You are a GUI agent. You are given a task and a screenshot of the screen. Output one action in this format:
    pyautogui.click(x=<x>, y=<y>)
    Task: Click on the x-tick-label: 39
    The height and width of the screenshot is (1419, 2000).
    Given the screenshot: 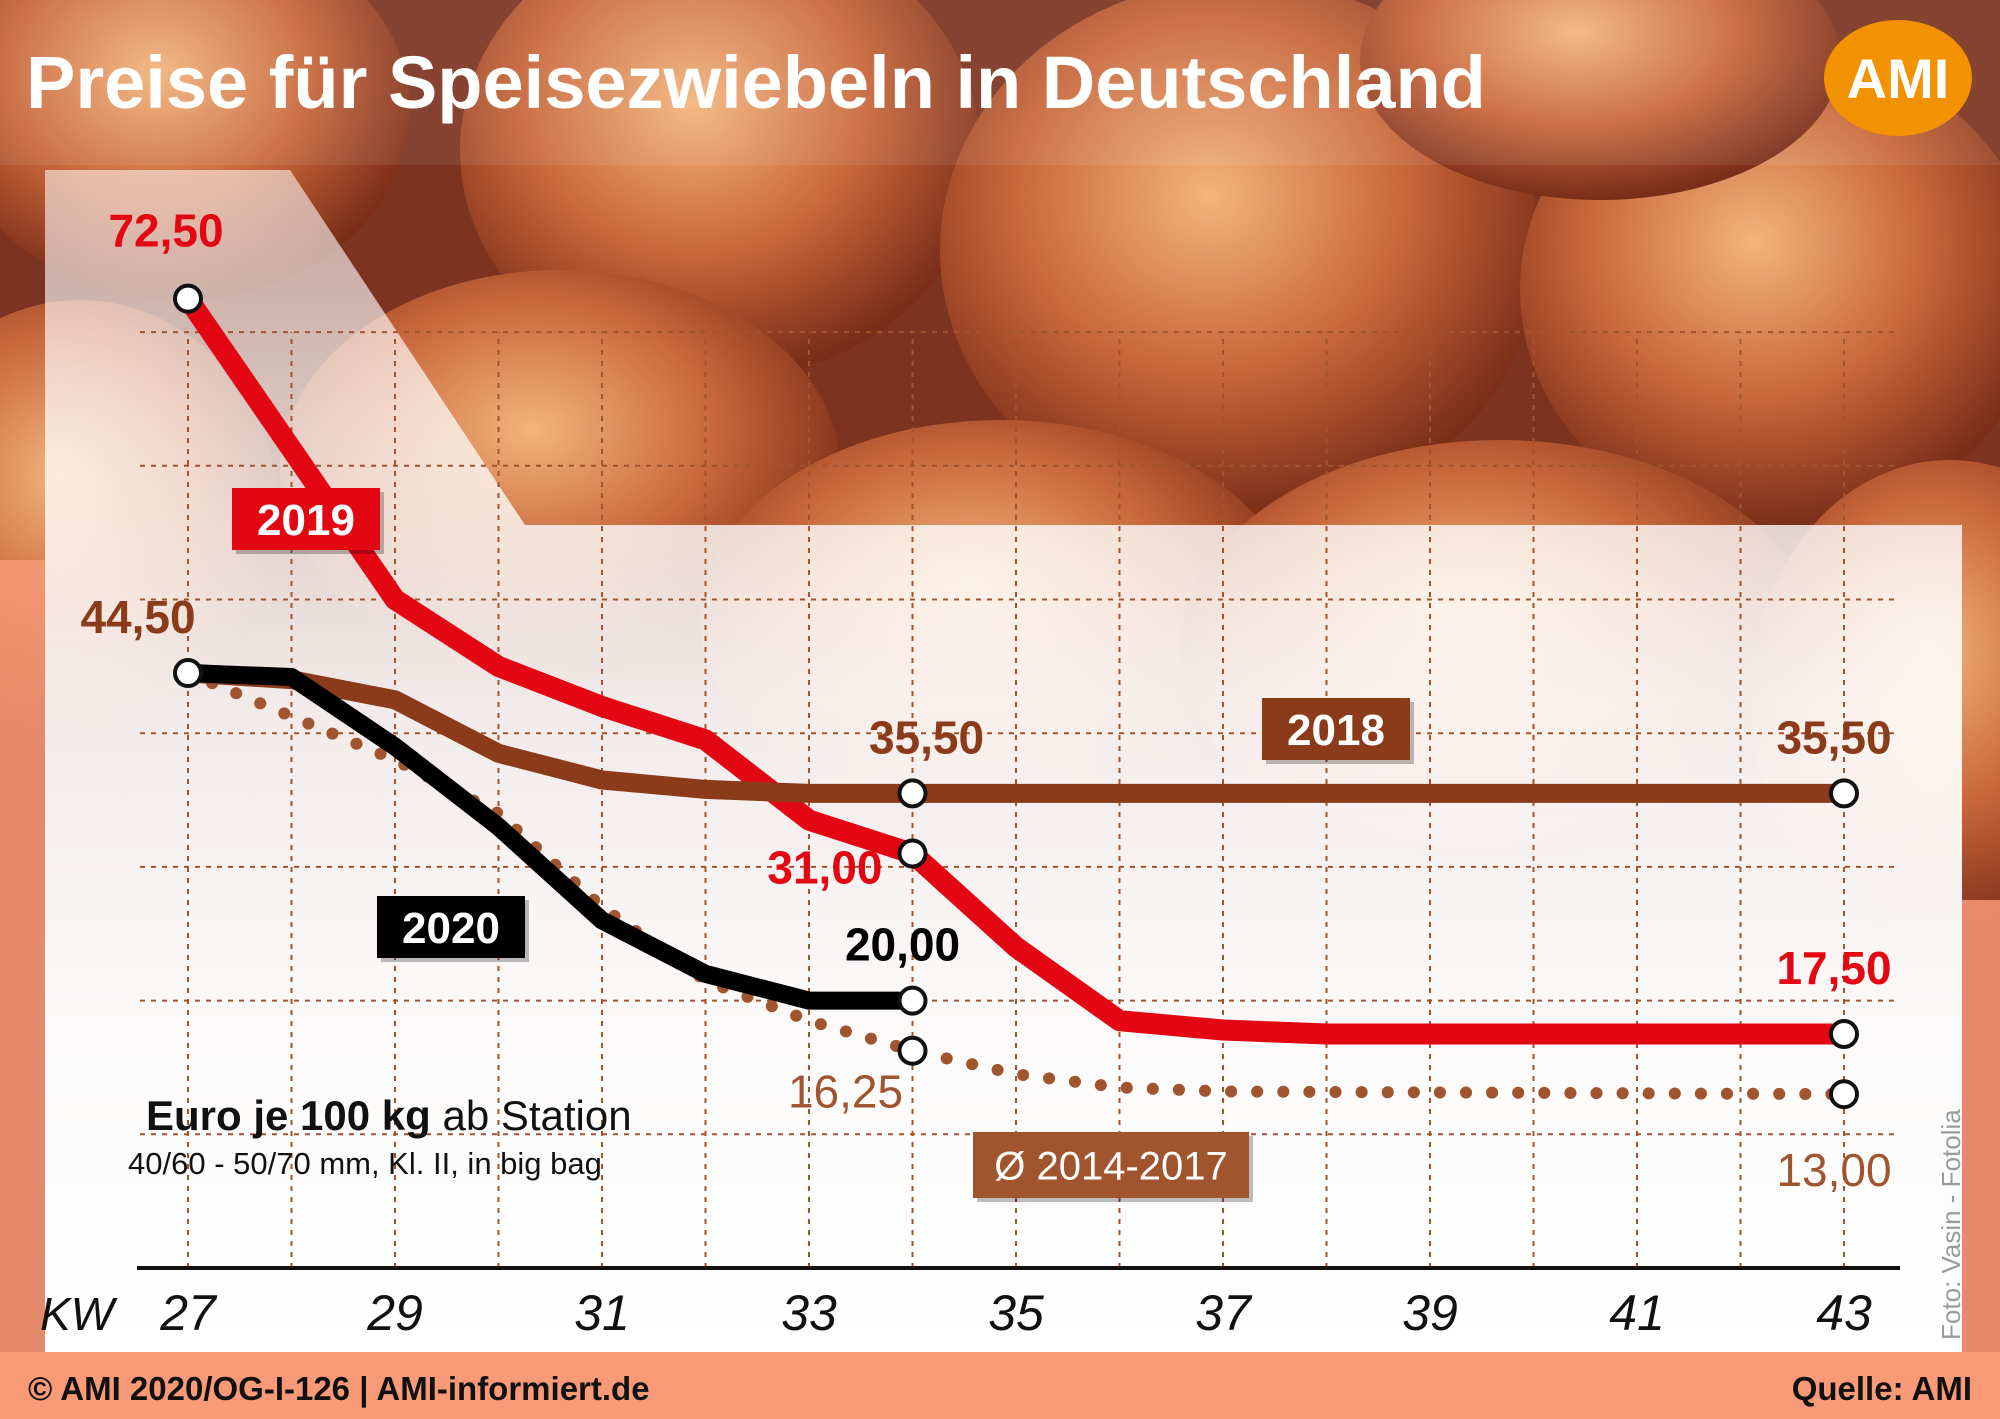 What is the action you would take?
    pyautogui.click(x=1430, y=1313)
    